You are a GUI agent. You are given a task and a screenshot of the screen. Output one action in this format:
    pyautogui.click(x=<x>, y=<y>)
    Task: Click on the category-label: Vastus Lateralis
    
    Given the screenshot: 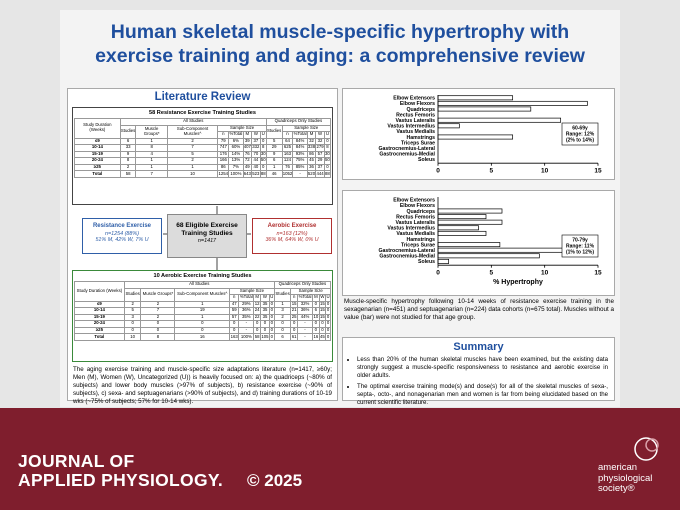 What is the action you would take?
    pyautogui.click(x=415, y=121)
    